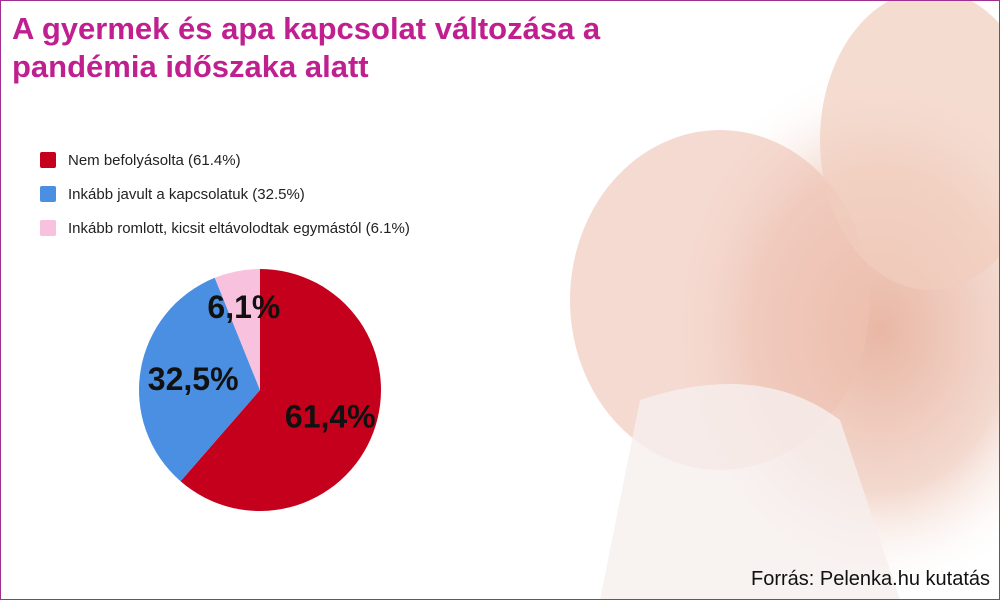  What do you see at coordinates (870, 579) in the screenshot?
I see `source: Forrás: Pelenka.hu kutatás` at bounding box center [870, 579].